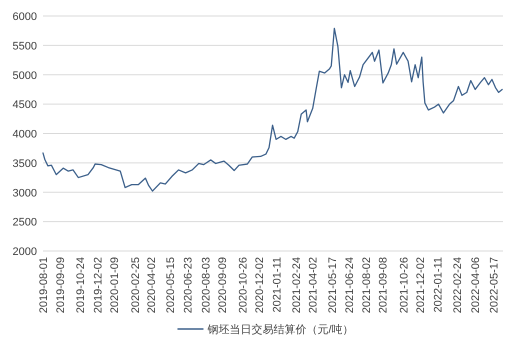  What do you see at coordinates (494, 285) in the screenshot?
I see `x-tick-label: 2022-05-17` at bounding box center [494, 285].